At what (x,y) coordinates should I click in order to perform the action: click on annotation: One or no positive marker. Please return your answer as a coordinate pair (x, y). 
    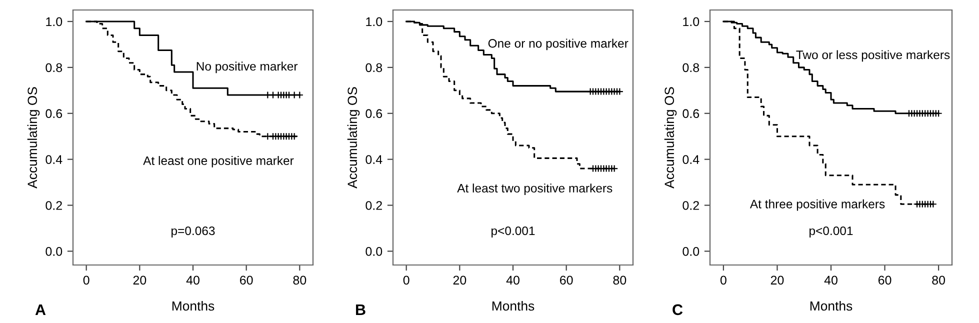
    Looking at the image, I should click on (558, 44).